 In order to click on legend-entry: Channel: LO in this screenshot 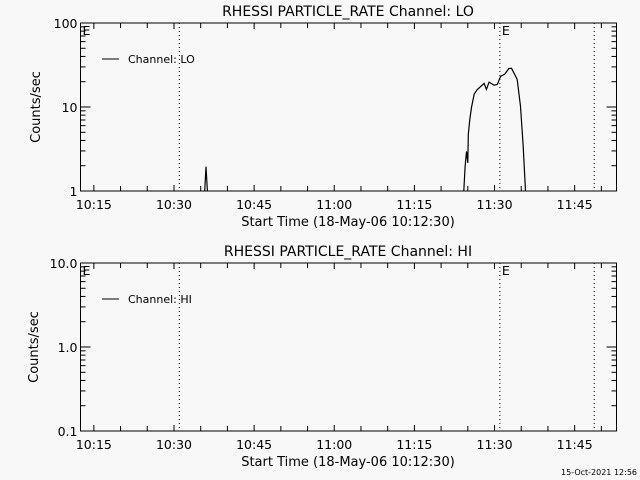, I will do `click(161, 59)`.